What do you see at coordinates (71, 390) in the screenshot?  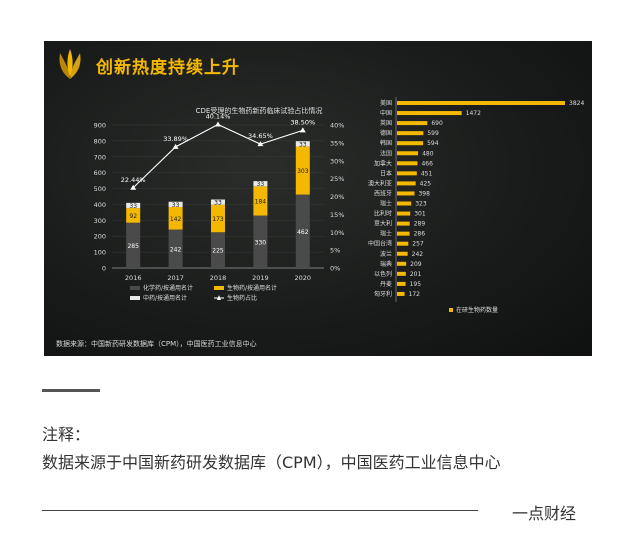 I see `divider-short` at bounding box center [71, 390].